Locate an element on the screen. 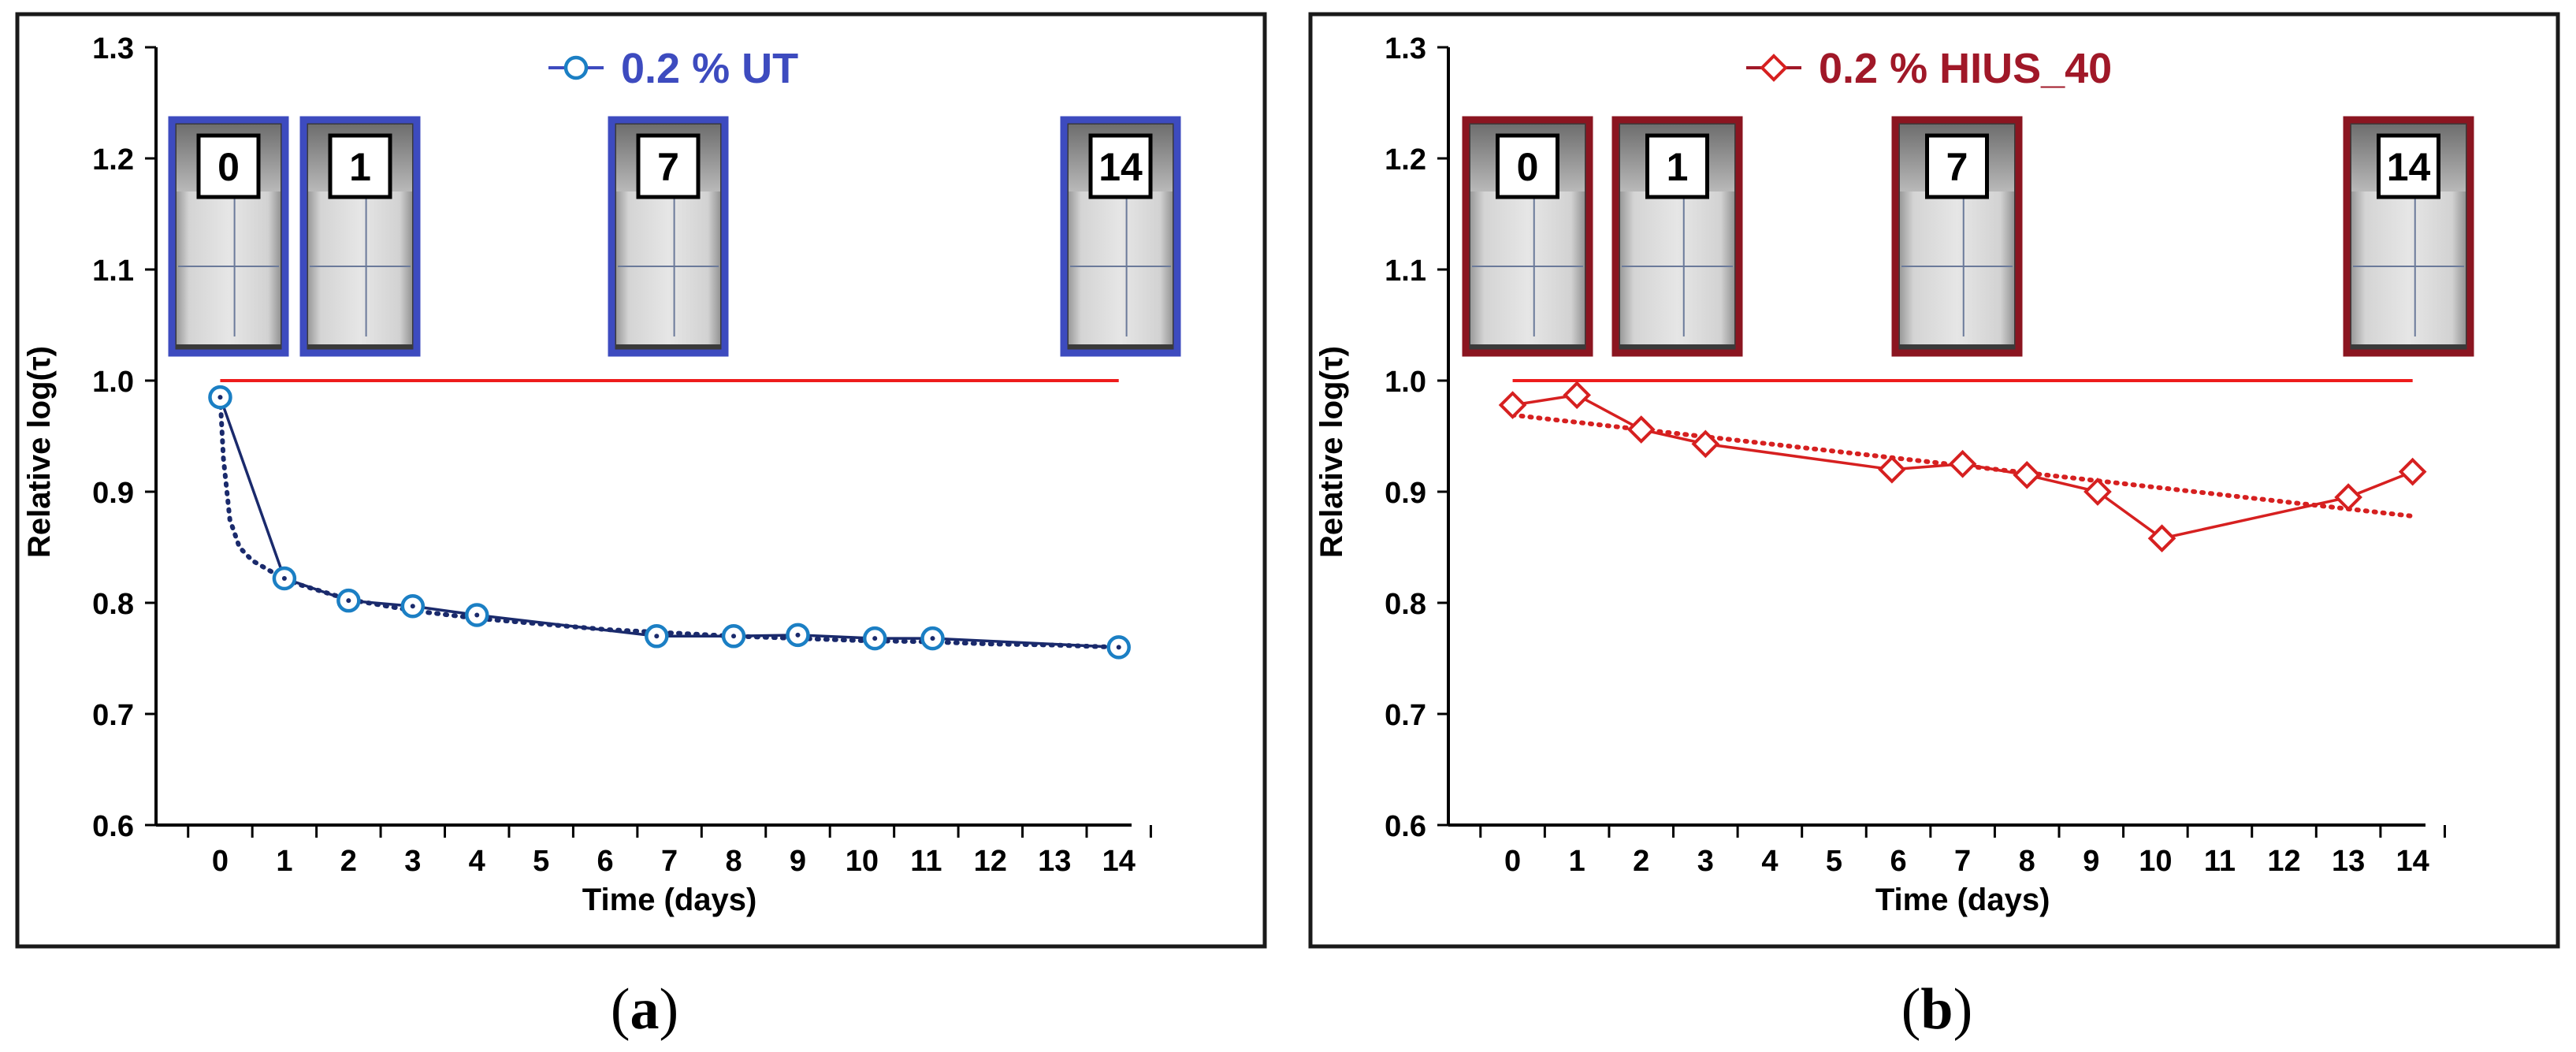  caption-b: (b) is located at coordinates (1936, 1009).